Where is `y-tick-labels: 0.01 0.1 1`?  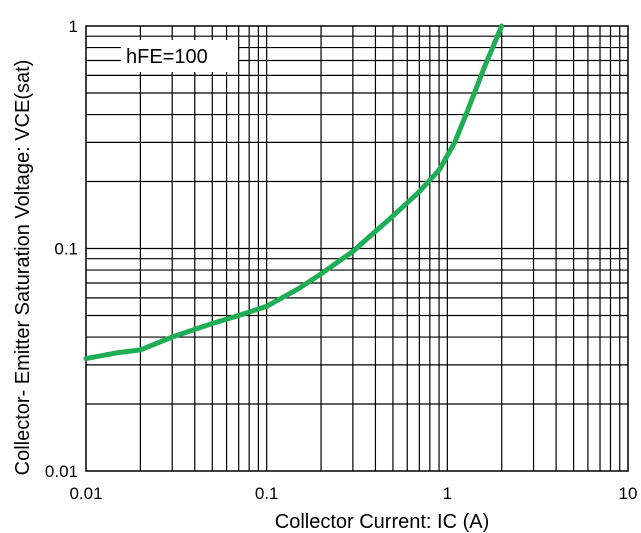 y-tick-labels: 0.01 0.1 1 is located at coordinates (61, 249).